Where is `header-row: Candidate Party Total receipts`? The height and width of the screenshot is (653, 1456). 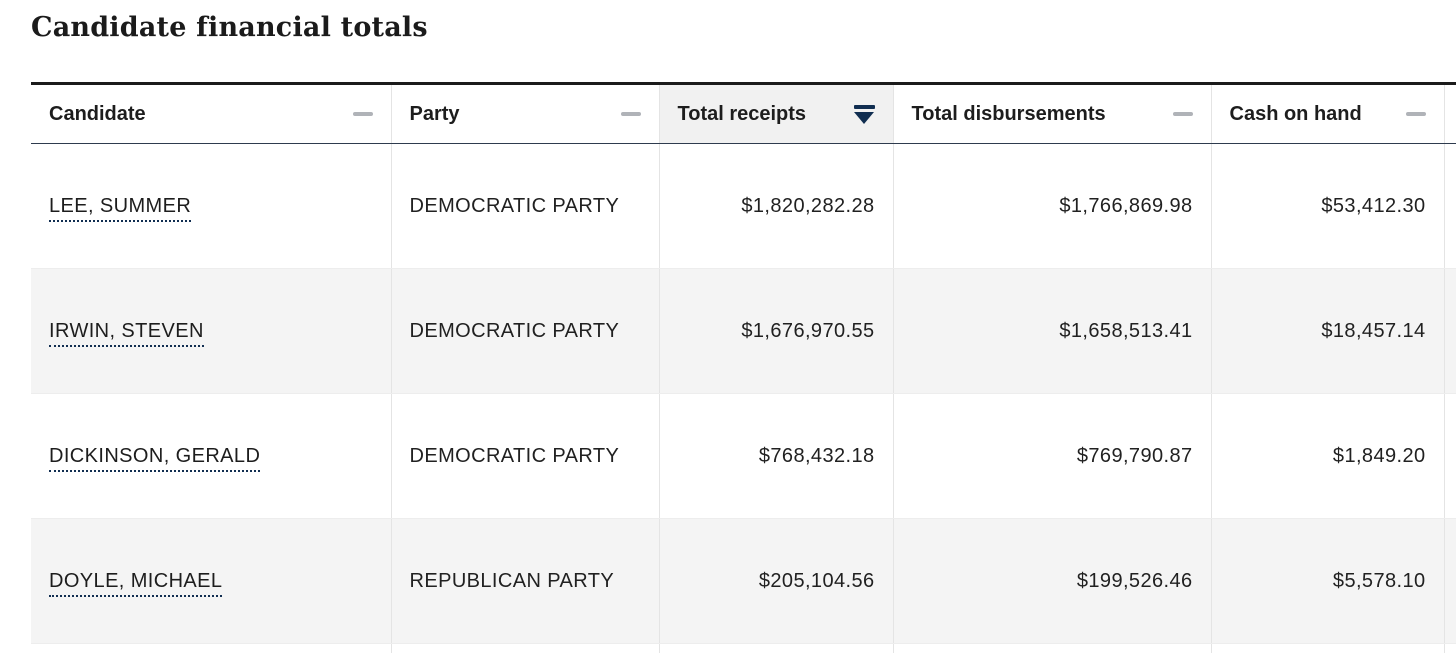
header-row: Candidate Party Total receipts is located at coordinates (743, 113).